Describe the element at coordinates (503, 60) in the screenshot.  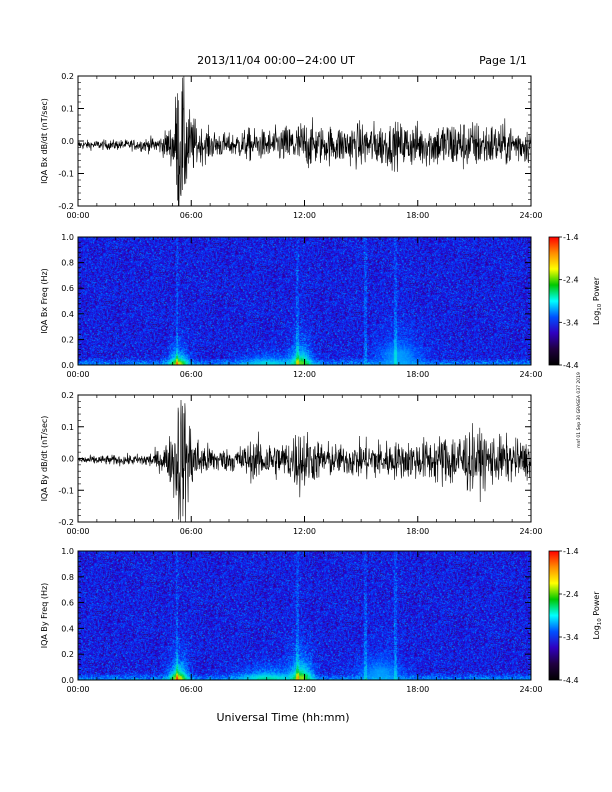
I see `page-number: Page 1/1` at that location.